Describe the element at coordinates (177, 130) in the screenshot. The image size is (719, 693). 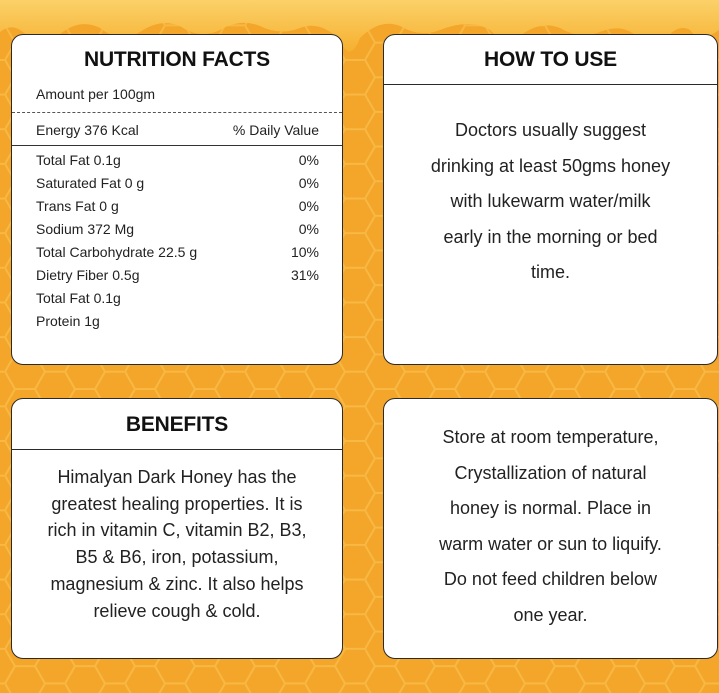
I see `energy-row: Energy 376 Kcal % Daily Value` at that location.